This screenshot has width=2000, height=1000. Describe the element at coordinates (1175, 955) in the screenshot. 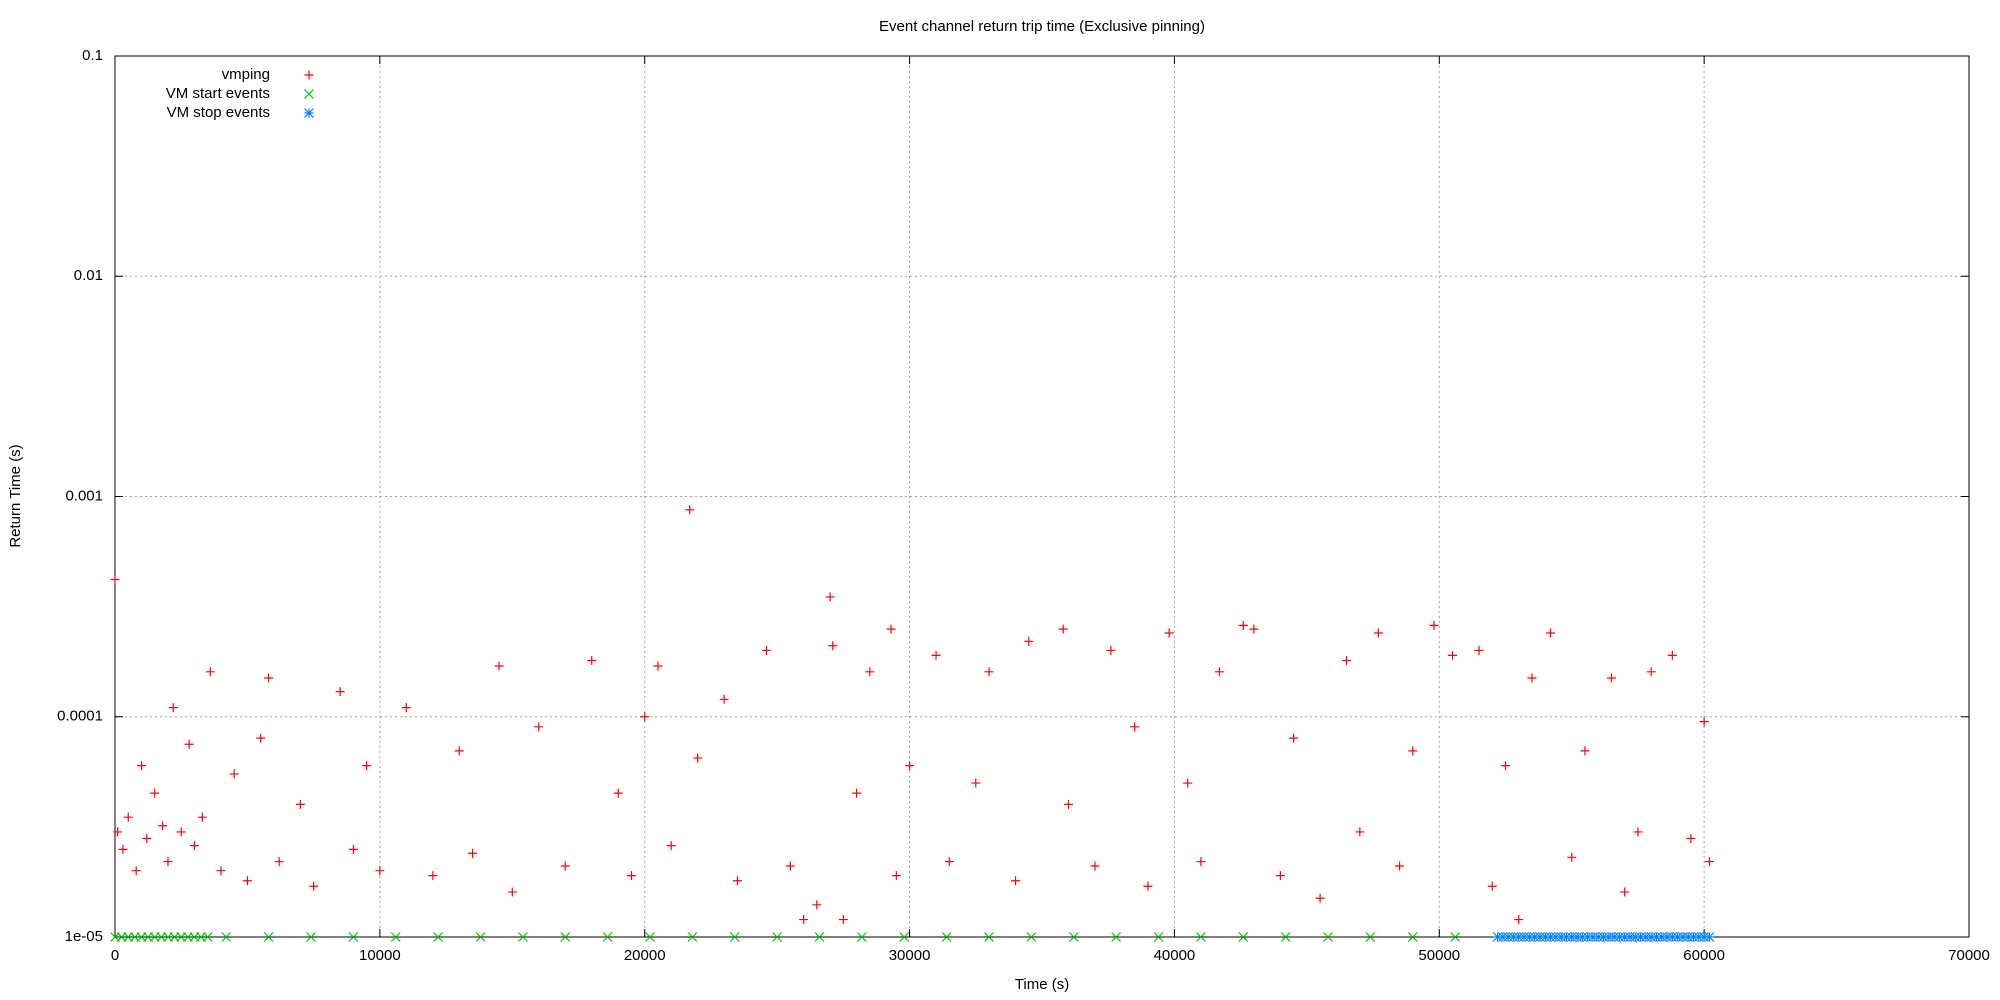

I see `x-tick-label: 40000` at that location.